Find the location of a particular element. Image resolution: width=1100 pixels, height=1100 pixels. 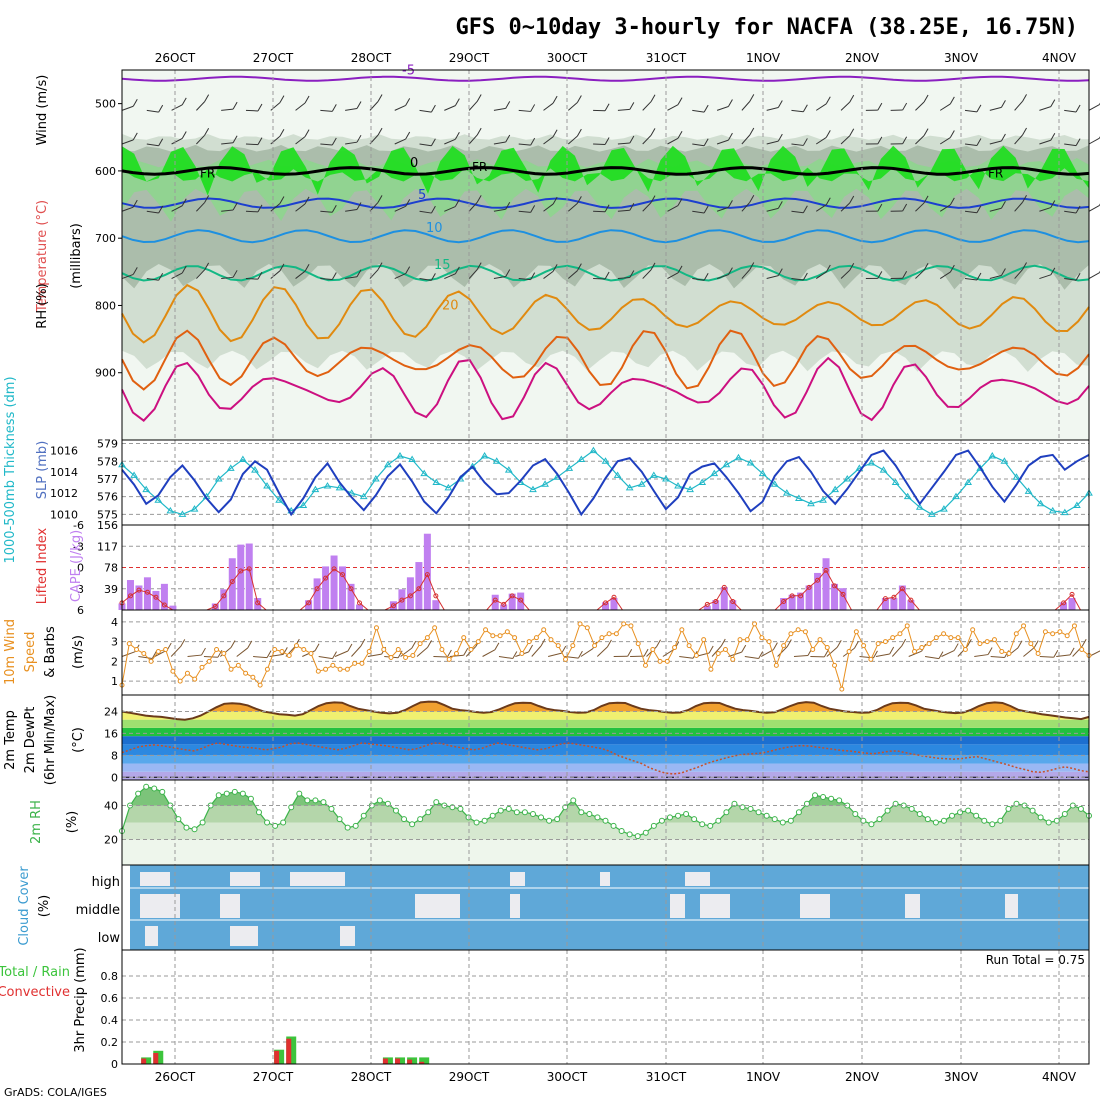

mid-wind-barb is located at coordinates (473, 207).